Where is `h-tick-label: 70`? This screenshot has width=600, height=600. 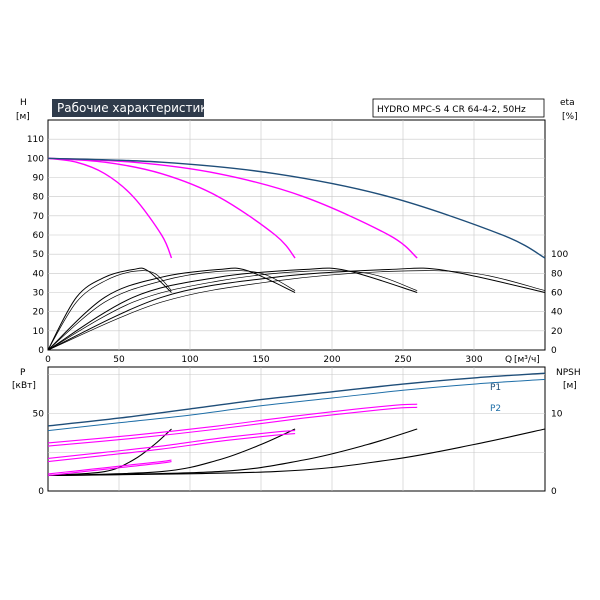
h-tick-label: 70 is located at coordinates (39, 217).